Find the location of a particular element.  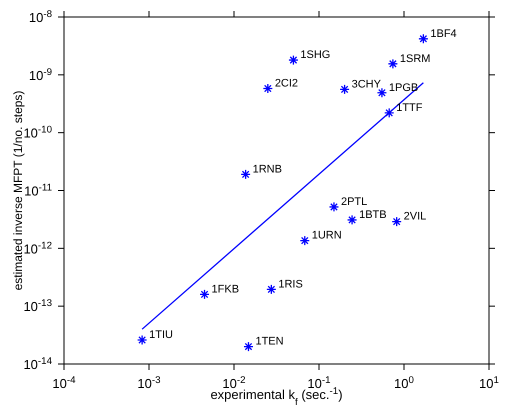

y-tick-label: 10$^{-8}$ is located at coordinates (40, 16).